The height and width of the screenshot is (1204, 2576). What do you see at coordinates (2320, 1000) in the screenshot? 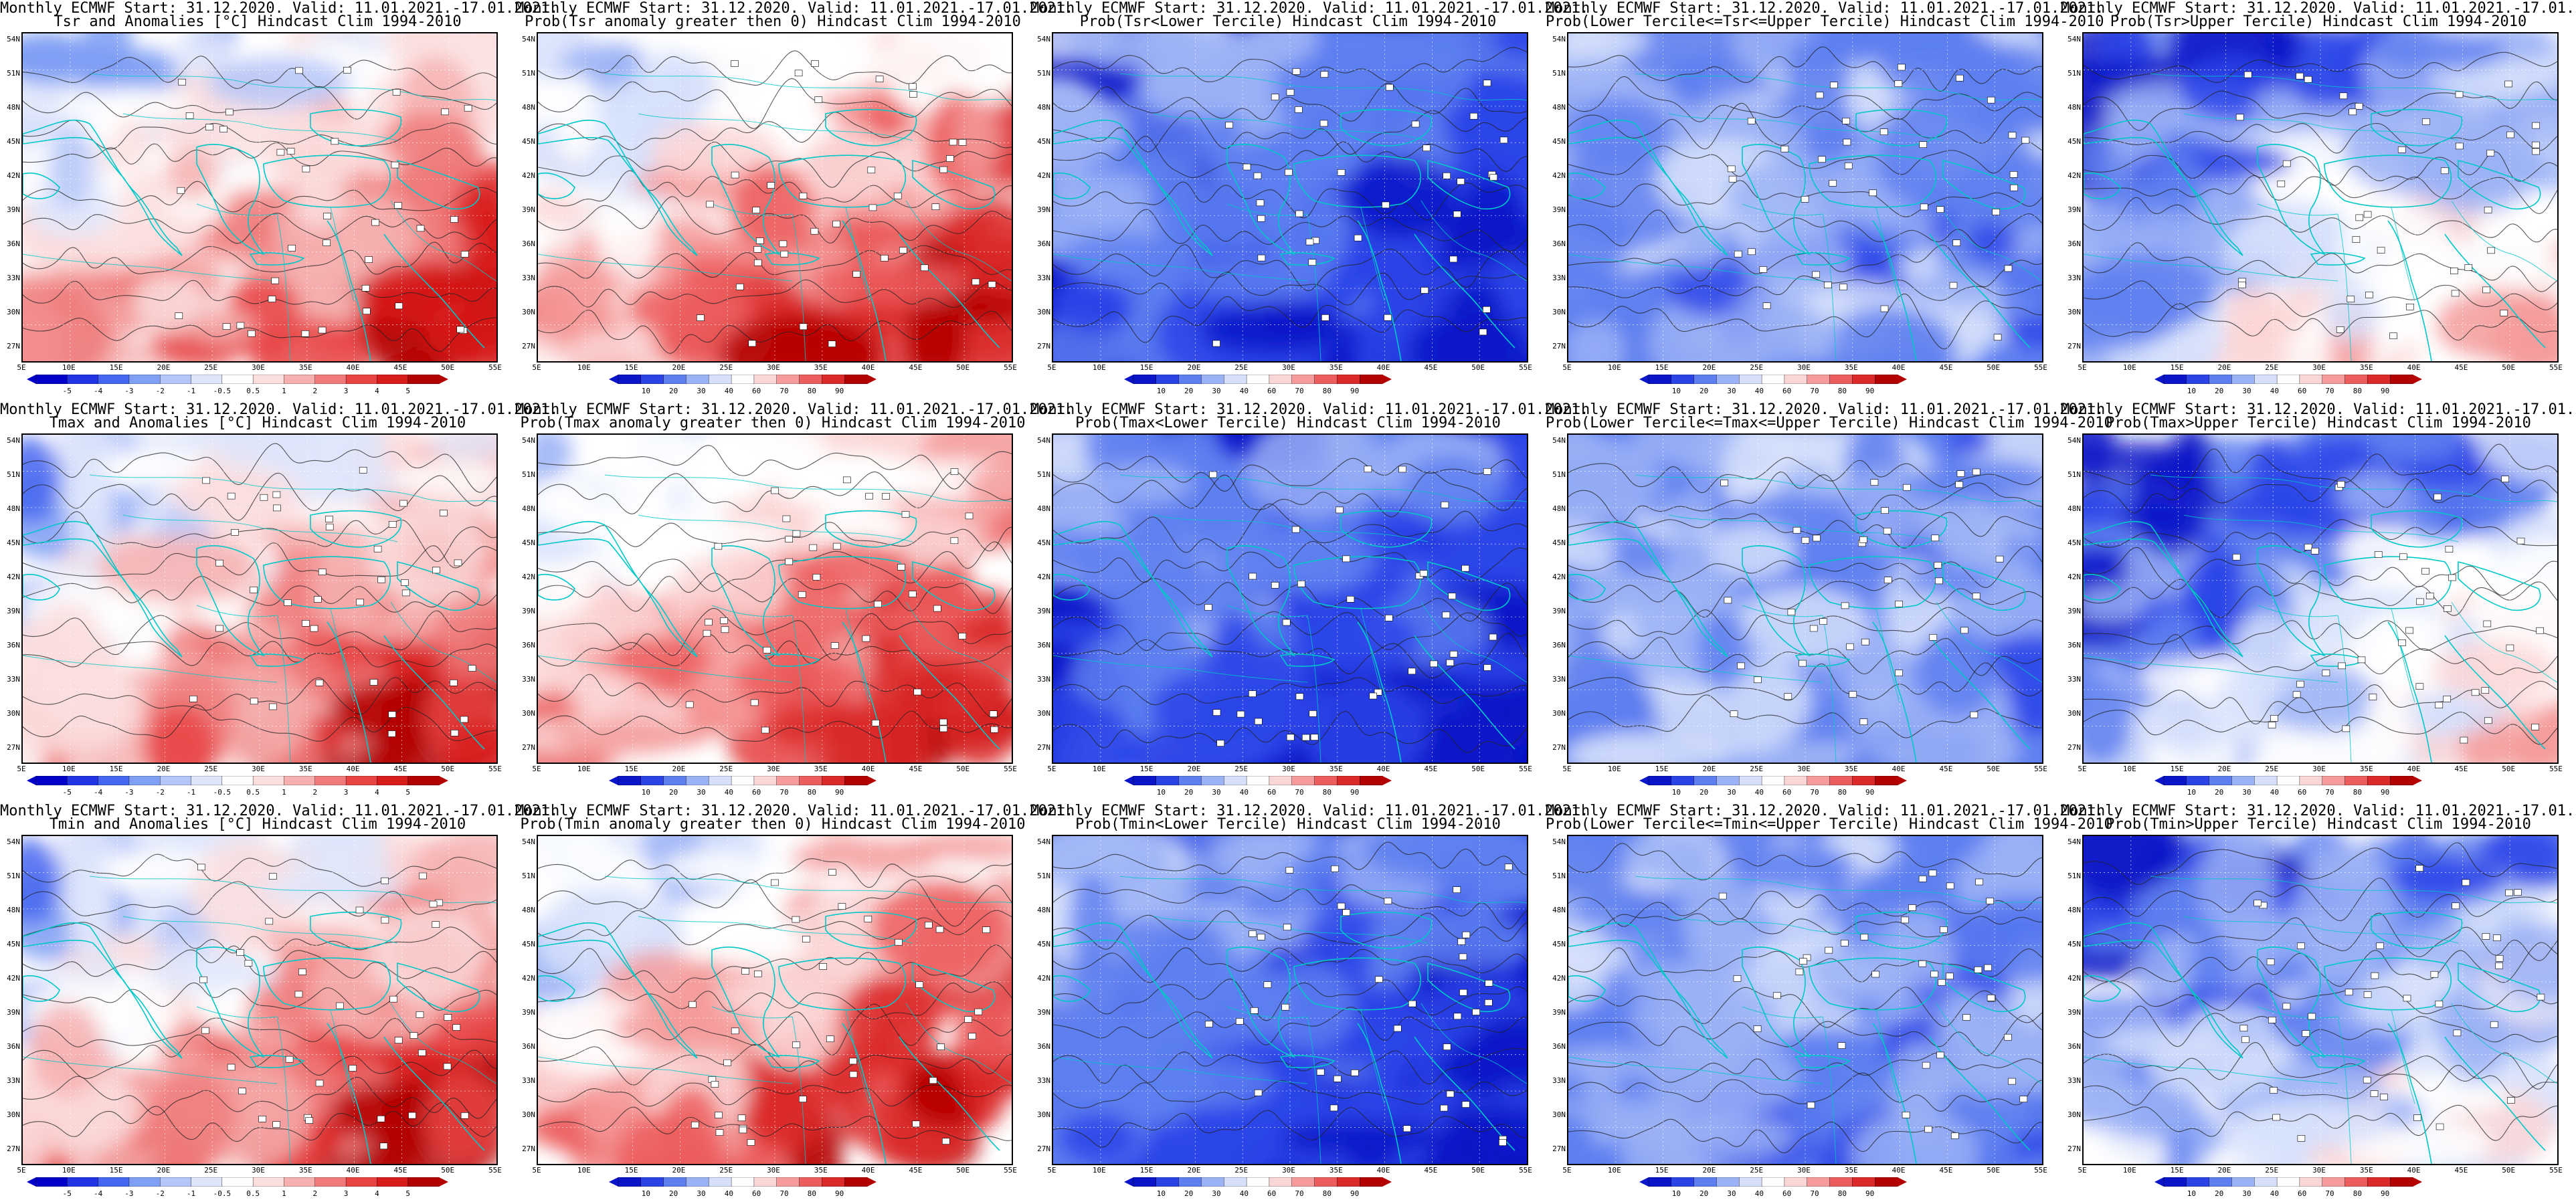
I see `graticule` at bounding box center [2320, 1000].